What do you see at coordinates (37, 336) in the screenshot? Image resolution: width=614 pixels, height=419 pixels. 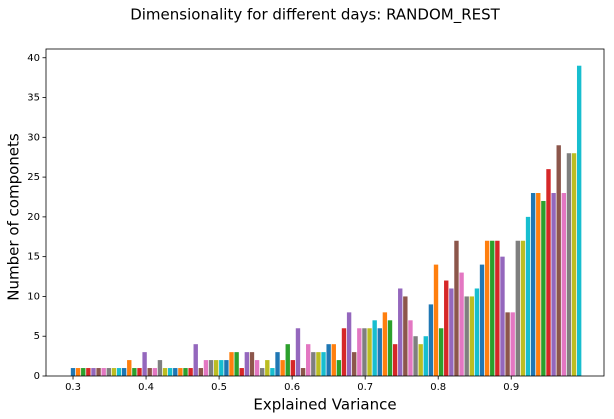 I see `y-tick-label: 5` at bounding box center [37, 336].